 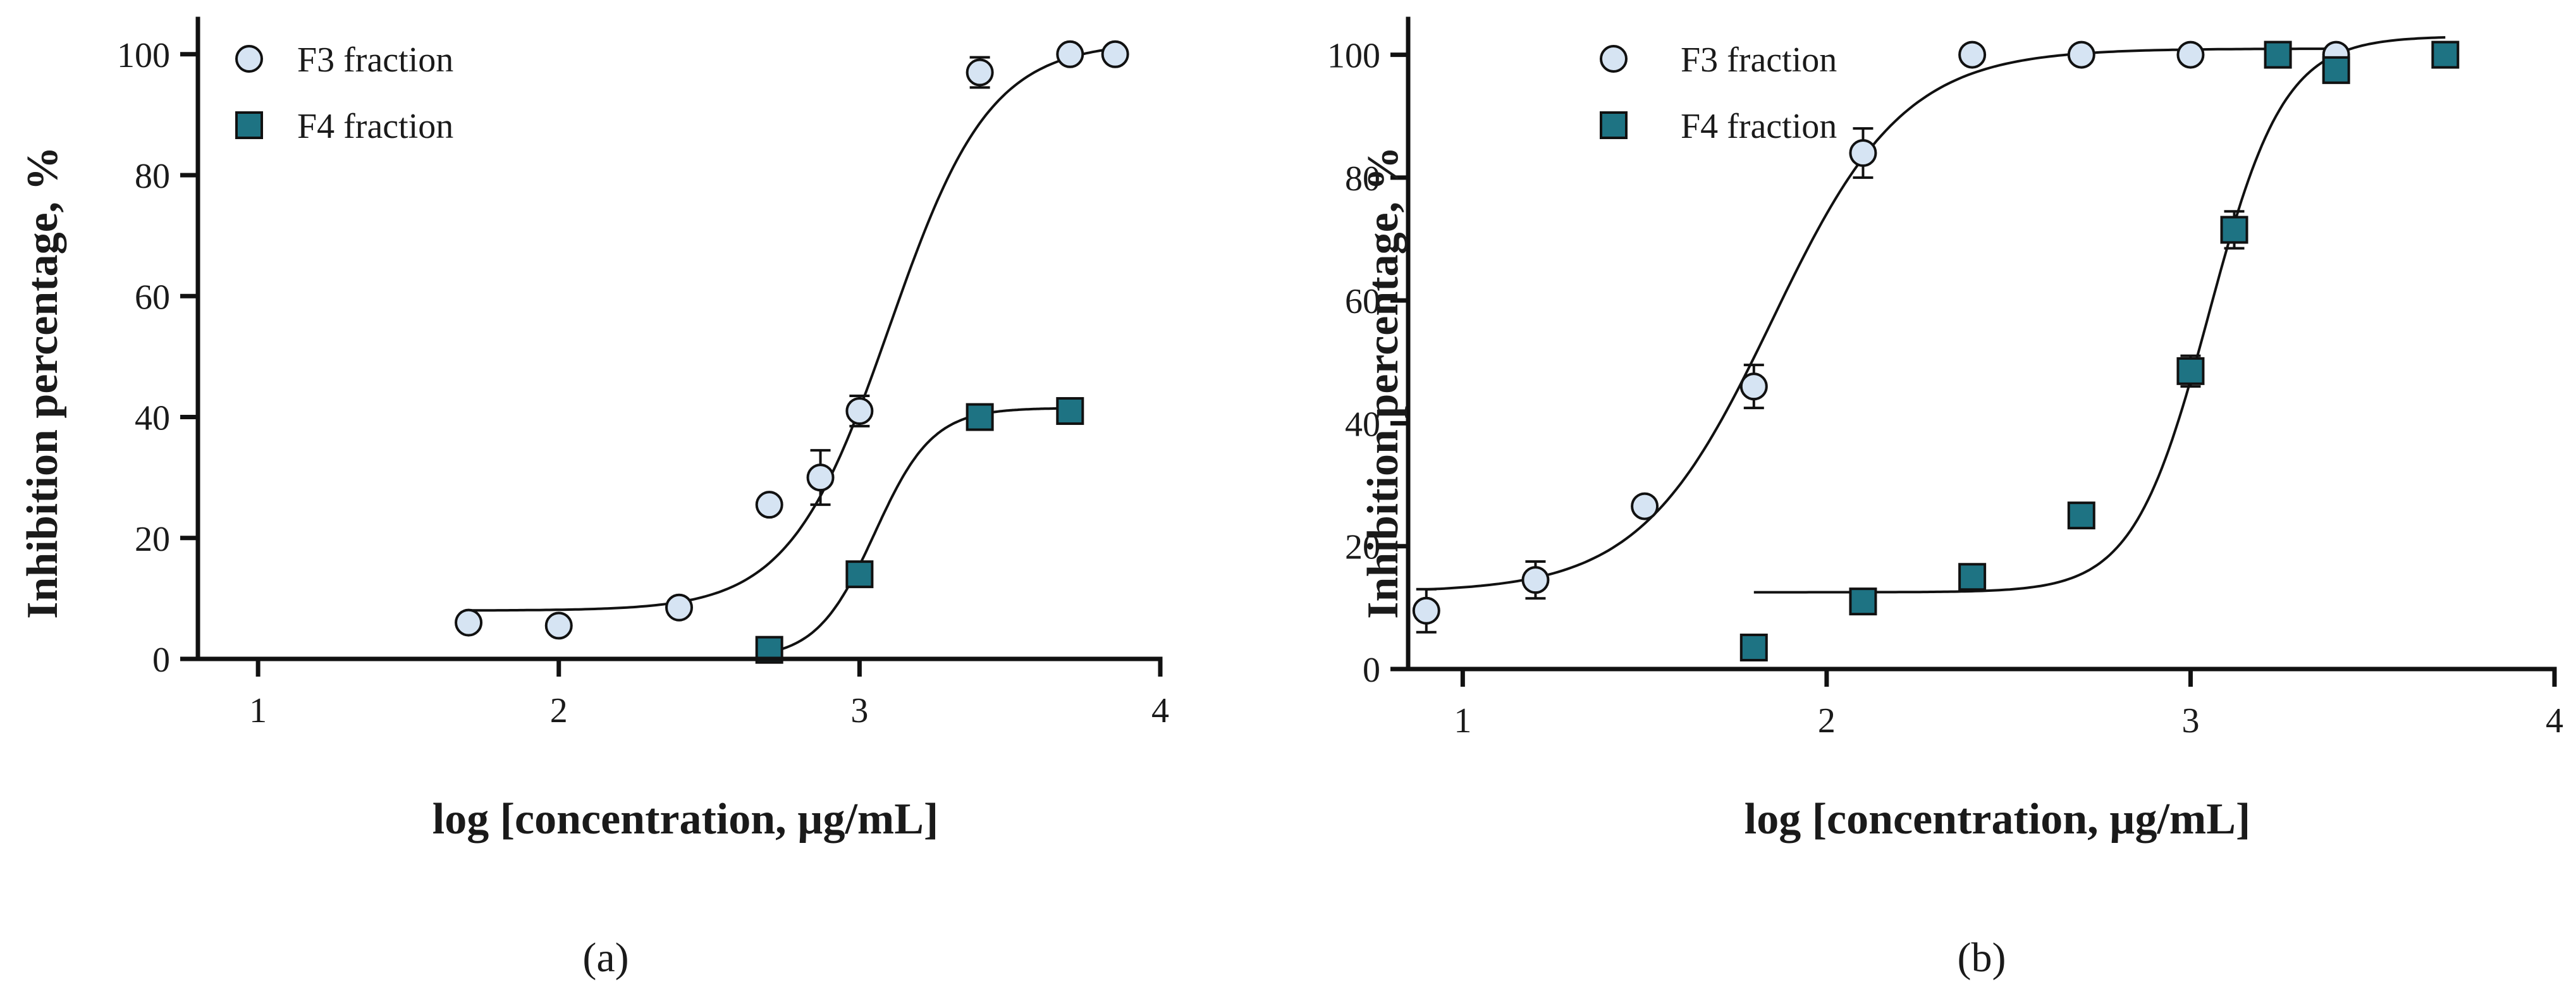 What do you see at coordinates (42, 382) in the screenshot?
I see `panel-a-y-axis-title: Inhibition percentage, %` at bounding box center [42, 382].